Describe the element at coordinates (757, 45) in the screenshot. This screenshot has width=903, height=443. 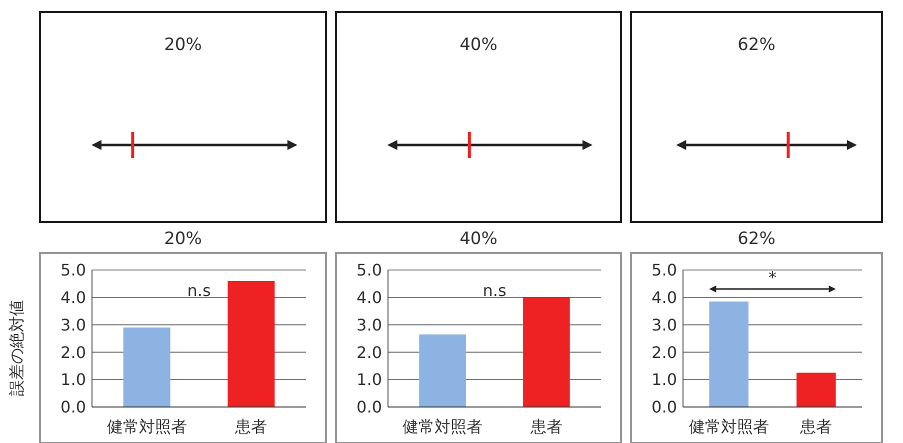
I see `data-label: 62%` at that location.